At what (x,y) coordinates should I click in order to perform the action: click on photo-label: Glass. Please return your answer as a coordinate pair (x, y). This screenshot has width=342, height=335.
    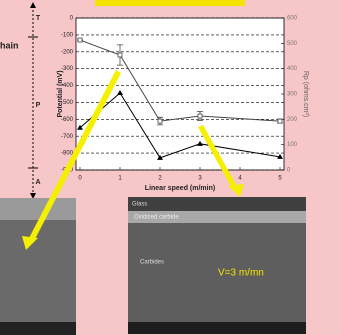
    Looking at the image, I should click on (139, 205).